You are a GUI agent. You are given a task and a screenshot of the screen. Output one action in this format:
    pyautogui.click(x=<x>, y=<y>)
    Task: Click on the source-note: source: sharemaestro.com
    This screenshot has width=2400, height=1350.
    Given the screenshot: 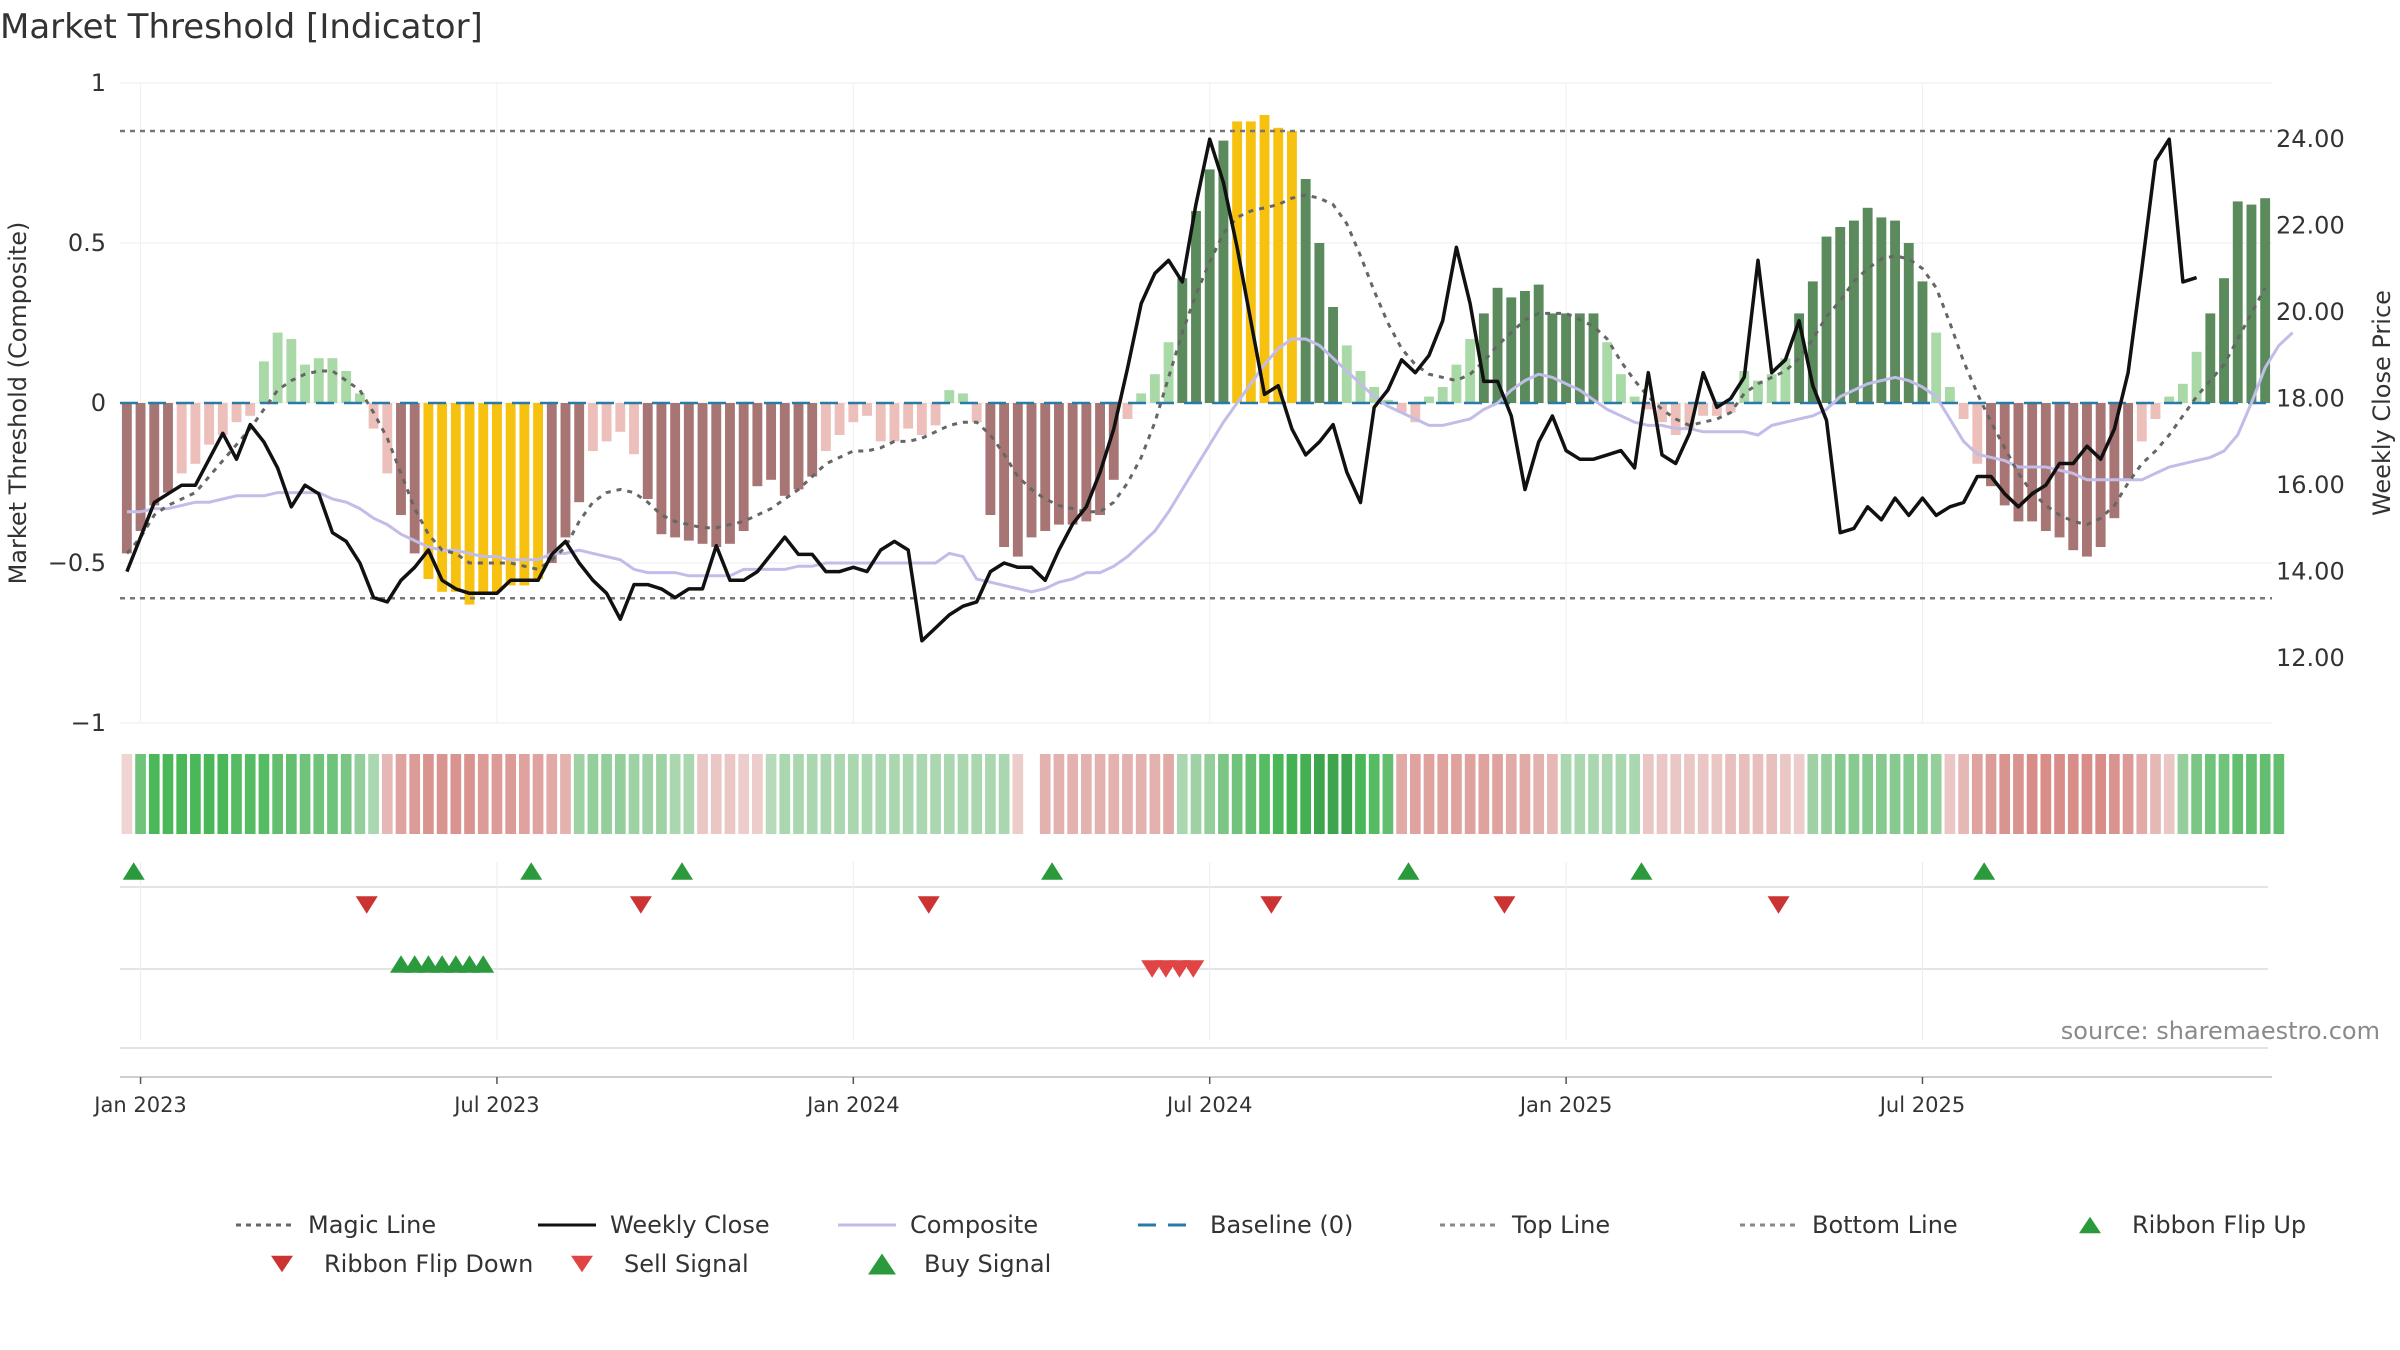 What is the action you would take?
    pyautogui.click(x=2220, y=1031)
    